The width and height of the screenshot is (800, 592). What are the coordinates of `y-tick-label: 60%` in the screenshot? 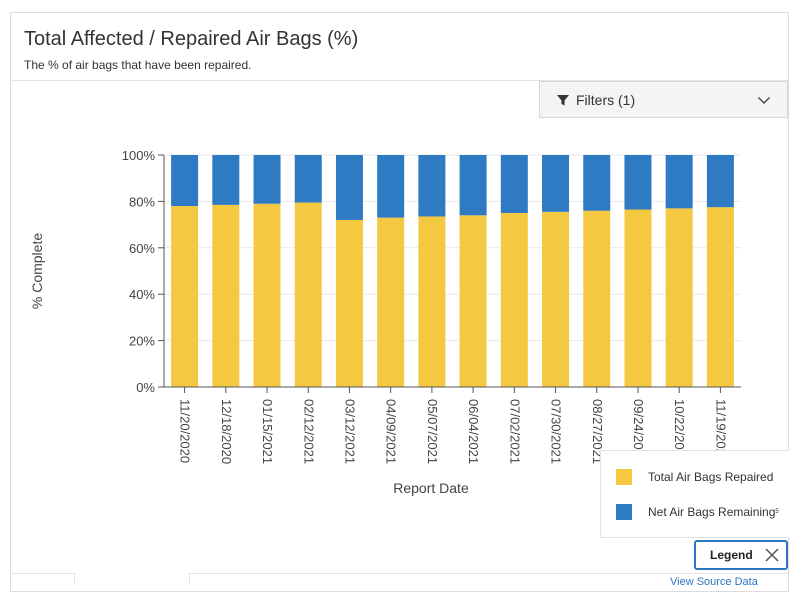 It's located at (142, 248).